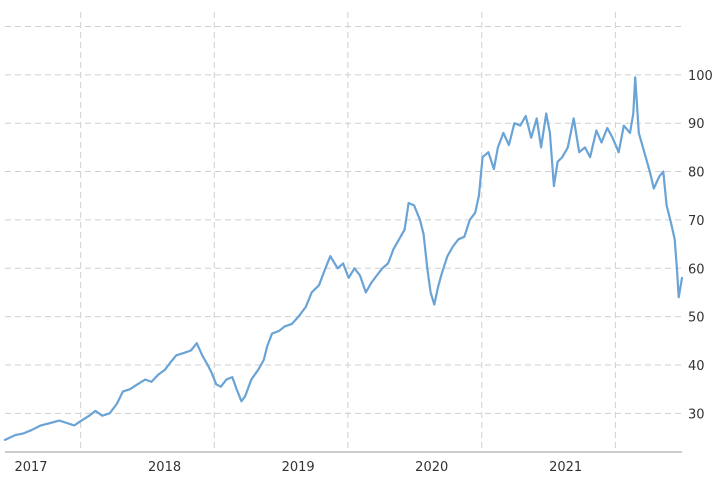 Image resolution: width=727 pixels, height=478 pixels. I want to click on y-tick-label: 80, so click(696, 173).